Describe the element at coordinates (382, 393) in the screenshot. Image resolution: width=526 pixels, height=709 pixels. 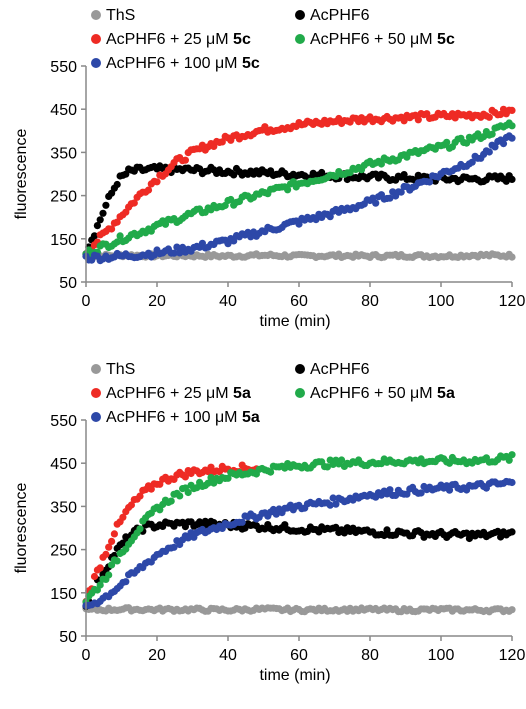
I see `legend-label: AcPHF6 + 50 μM 5a` at that location.